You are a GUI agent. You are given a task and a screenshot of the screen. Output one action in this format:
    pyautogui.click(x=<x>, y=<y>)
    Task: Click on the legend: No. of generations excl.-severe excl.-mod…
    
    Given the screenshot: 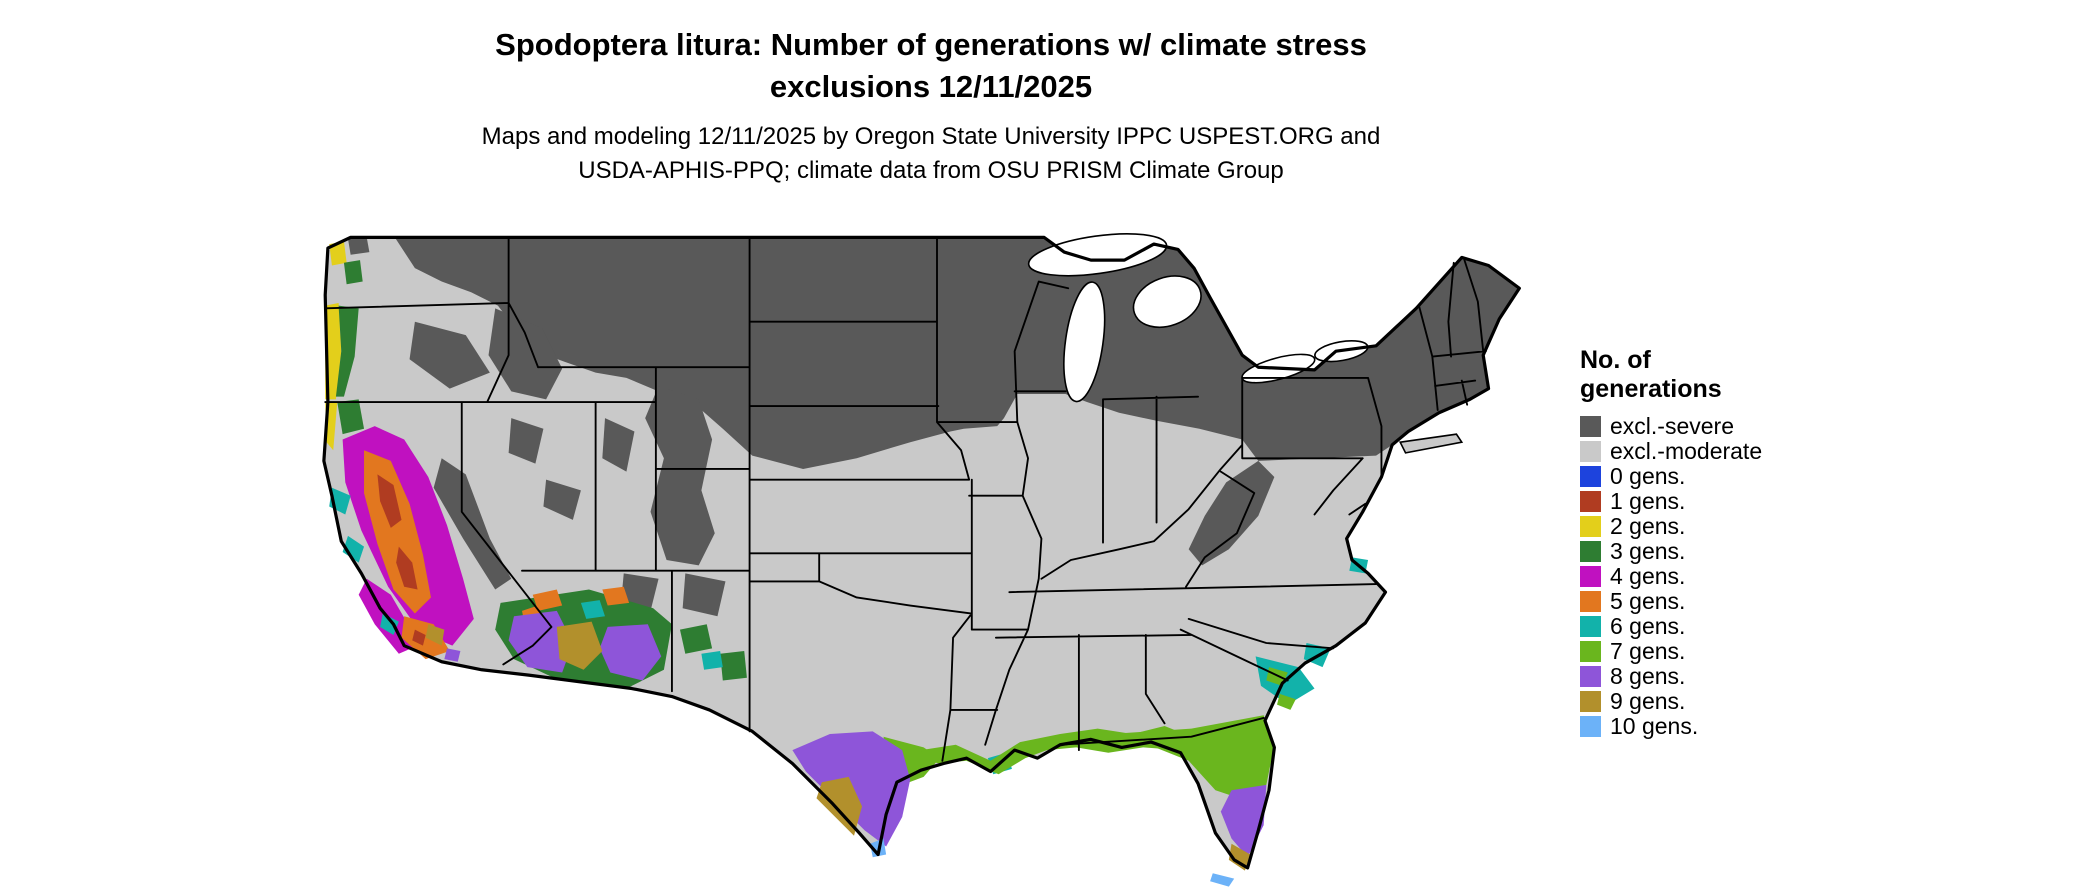 What is the action you would take?
    pyautogui.click(x=1671, y=542)
    